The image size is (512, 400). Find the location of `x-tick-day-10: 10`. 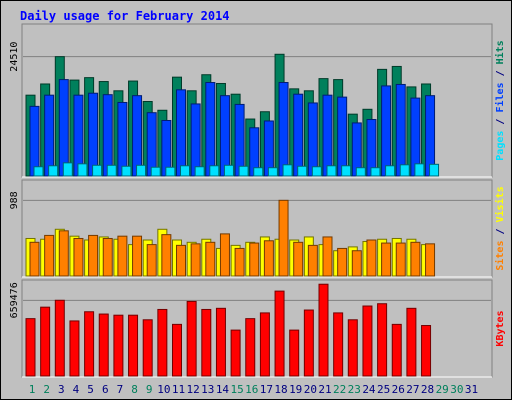

x-tick-day-10: 10 is located at coordinates (163, 389).